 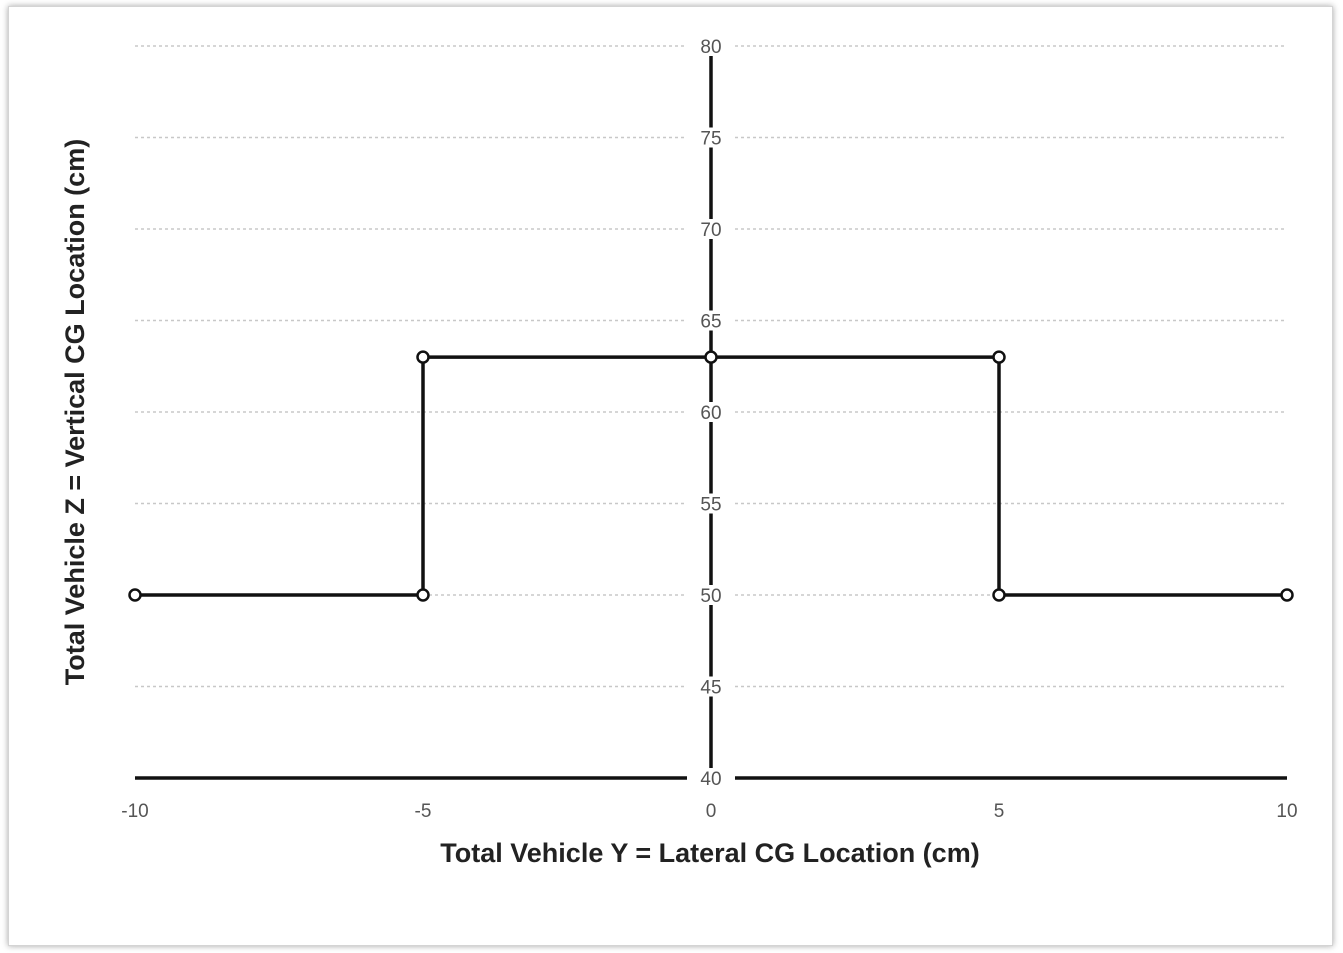 What do you see at coordinates (711, 811) in the screenshot?
I see `x-tick-label-0: 0` at bounding box center [711, 811].